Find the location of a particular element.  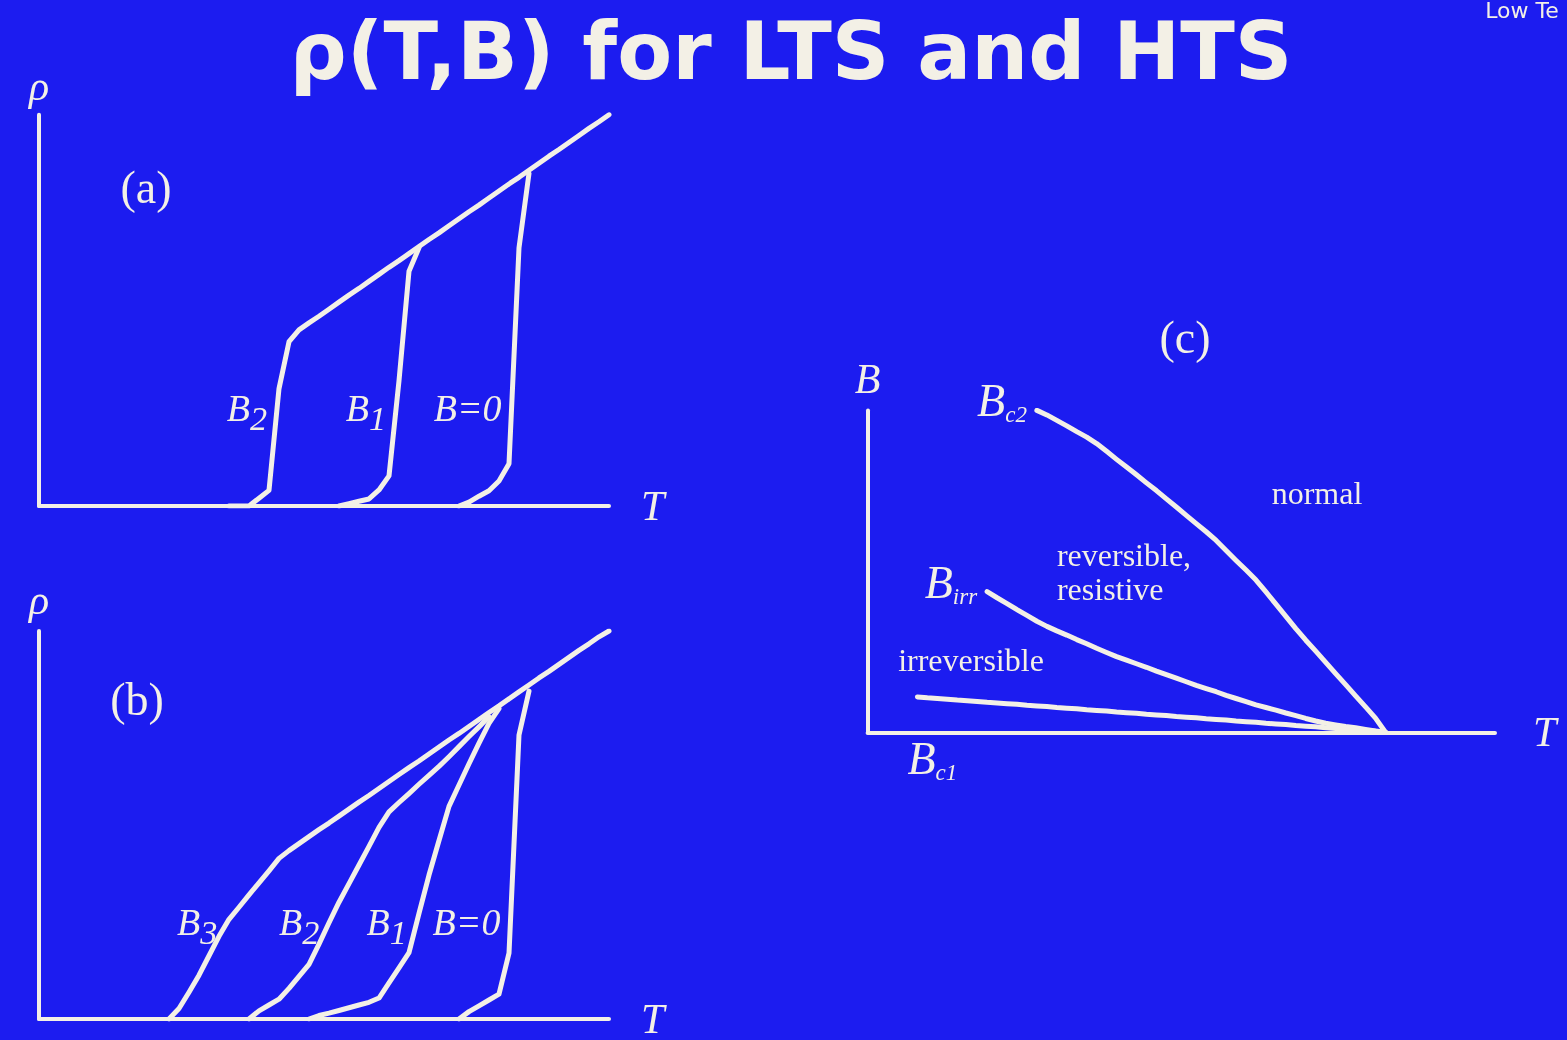

annotation: normal is located at coordinates (1317, 493).